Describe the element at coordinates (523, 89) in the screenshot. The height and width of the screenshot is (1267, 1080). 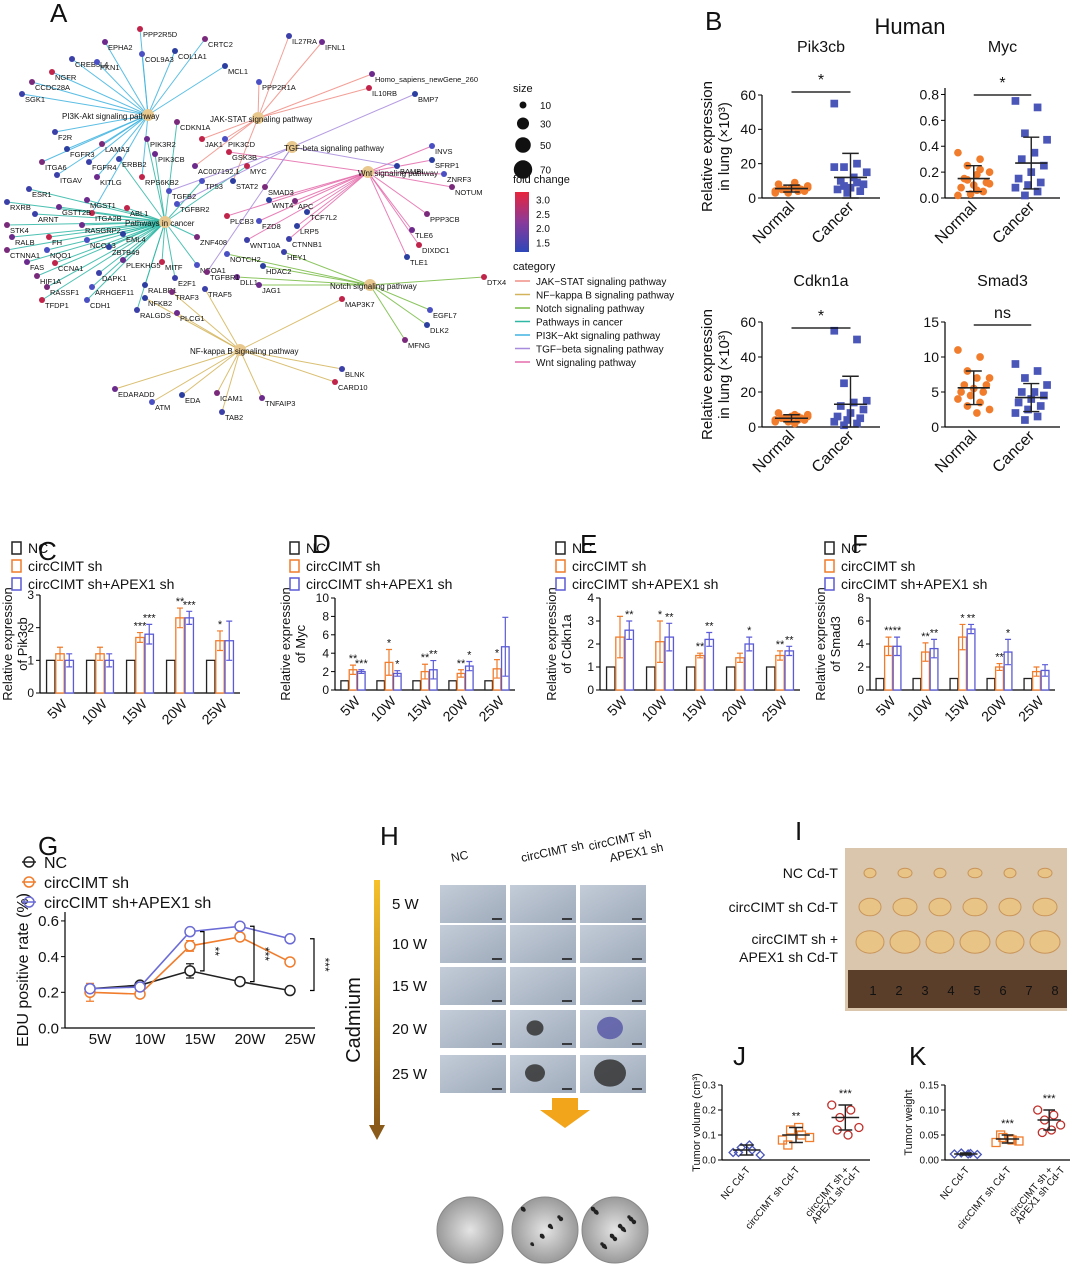
I see `legend-title: size` at that location.